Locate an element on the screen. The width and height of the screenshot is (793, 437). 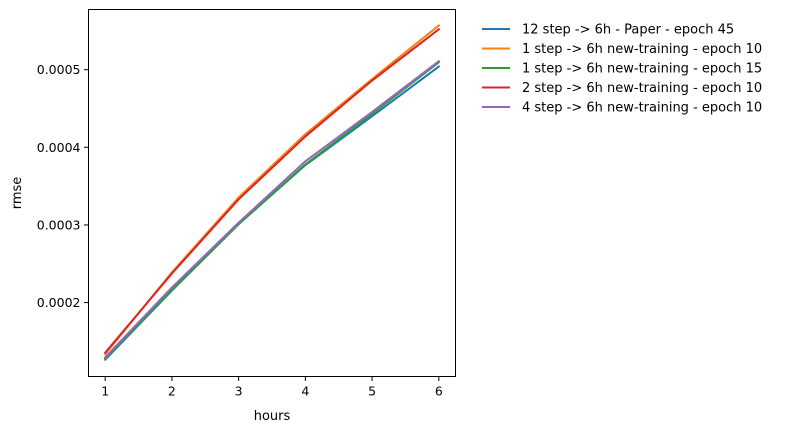
legend-item: 1 step -> 6h new-training - epoch 10 is located at coordinates (622, 49).